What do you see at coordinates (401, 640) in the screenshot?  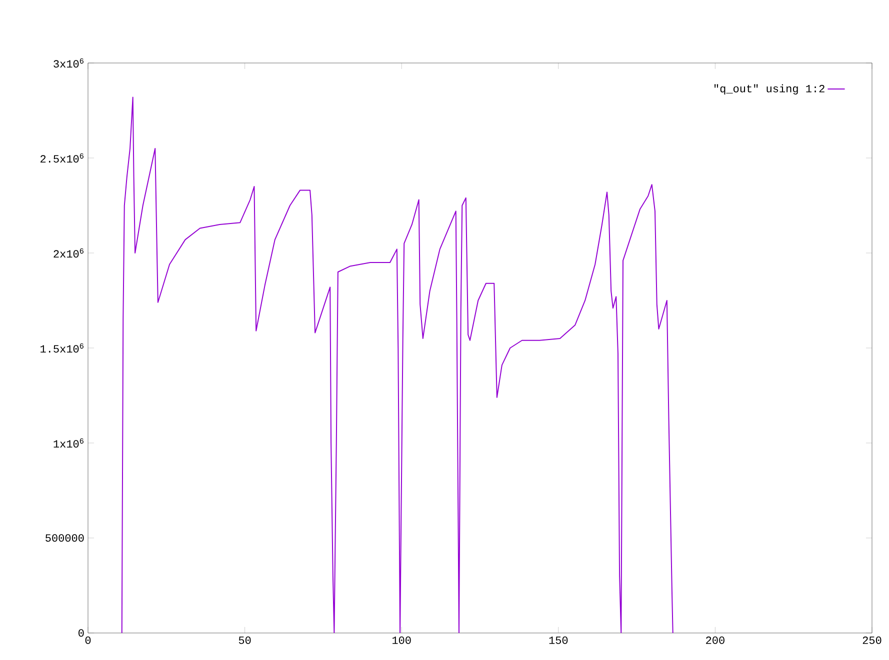 I see `x-tick-label: 100` at bounding box center [401, 640].